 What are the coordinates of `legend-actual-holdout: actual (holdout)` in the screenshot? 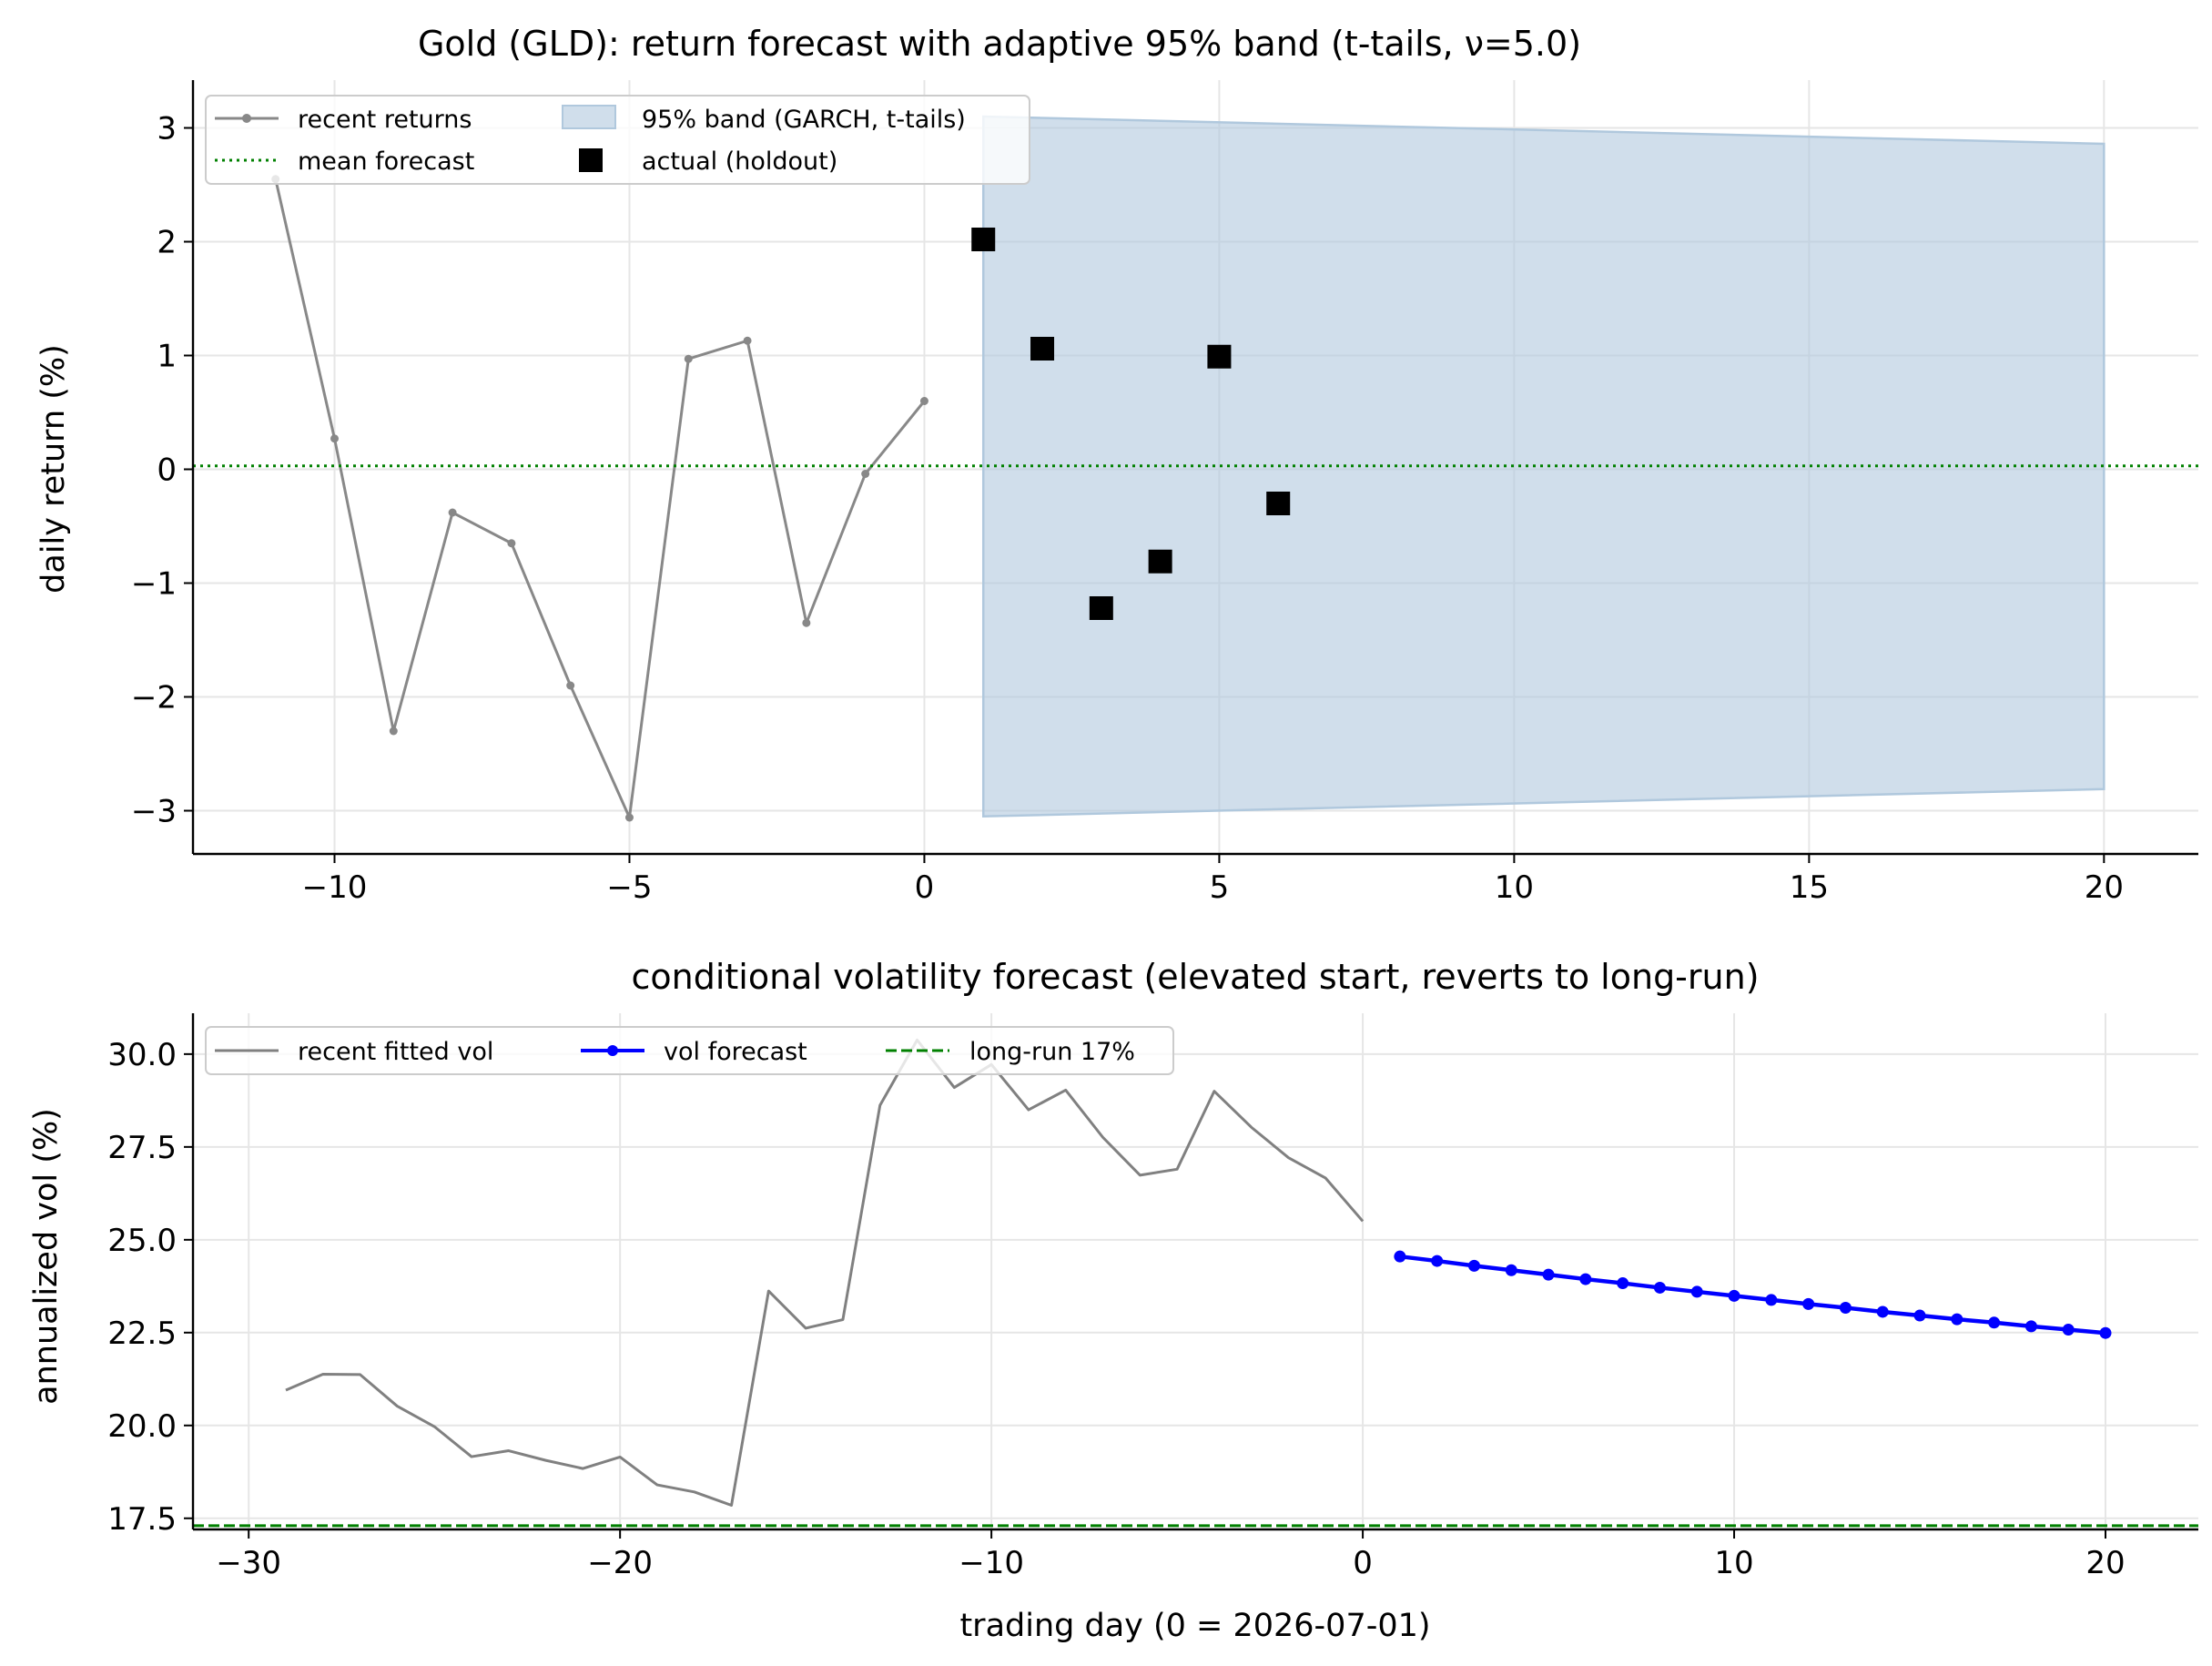 It's located at (708, 161).